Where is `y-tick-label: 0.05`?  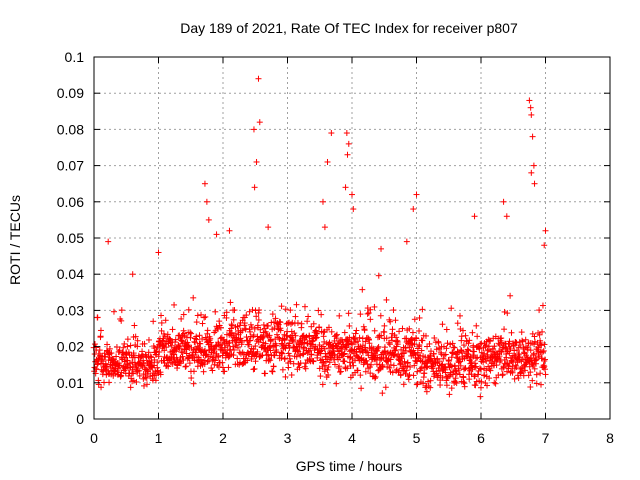
y-tick-label: 0.05 is located at coordinates (70, 238).